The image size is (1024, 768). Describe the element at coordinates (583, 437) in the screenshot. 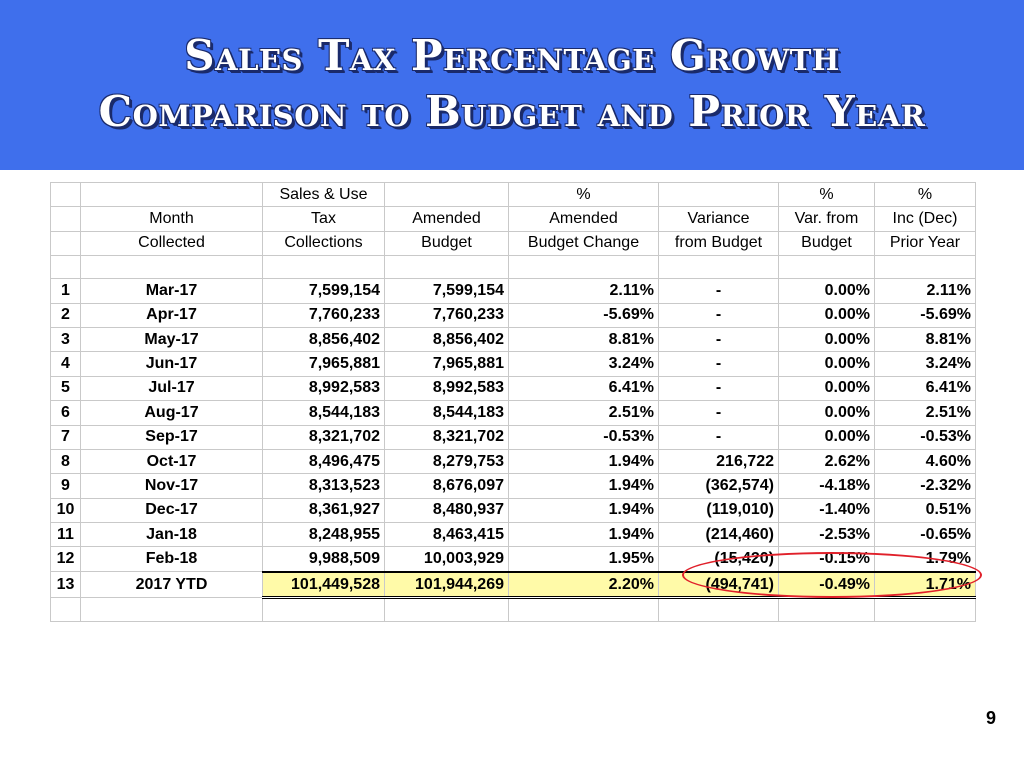

I see `budget-change-cell: -0.53%` at that location.